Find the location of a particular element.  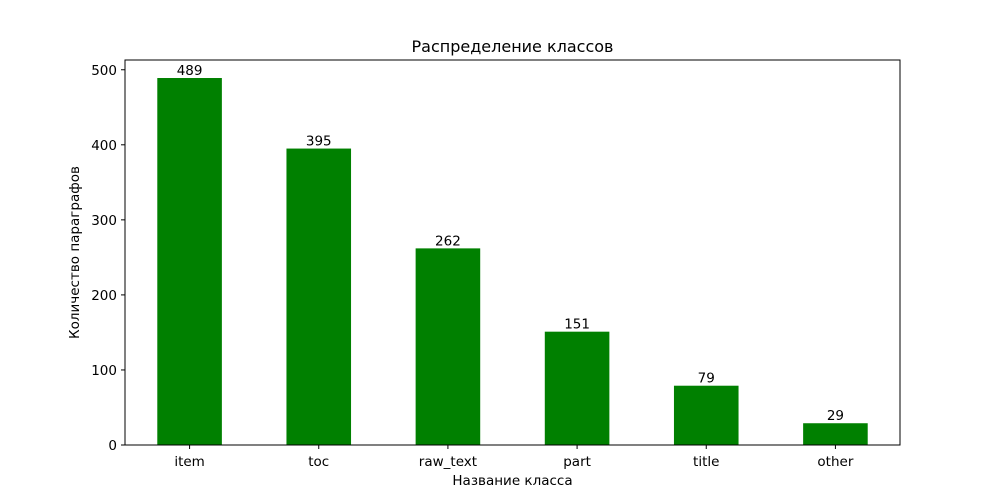

x-tick-label-toc: toc is located at coordinates (318, 462).